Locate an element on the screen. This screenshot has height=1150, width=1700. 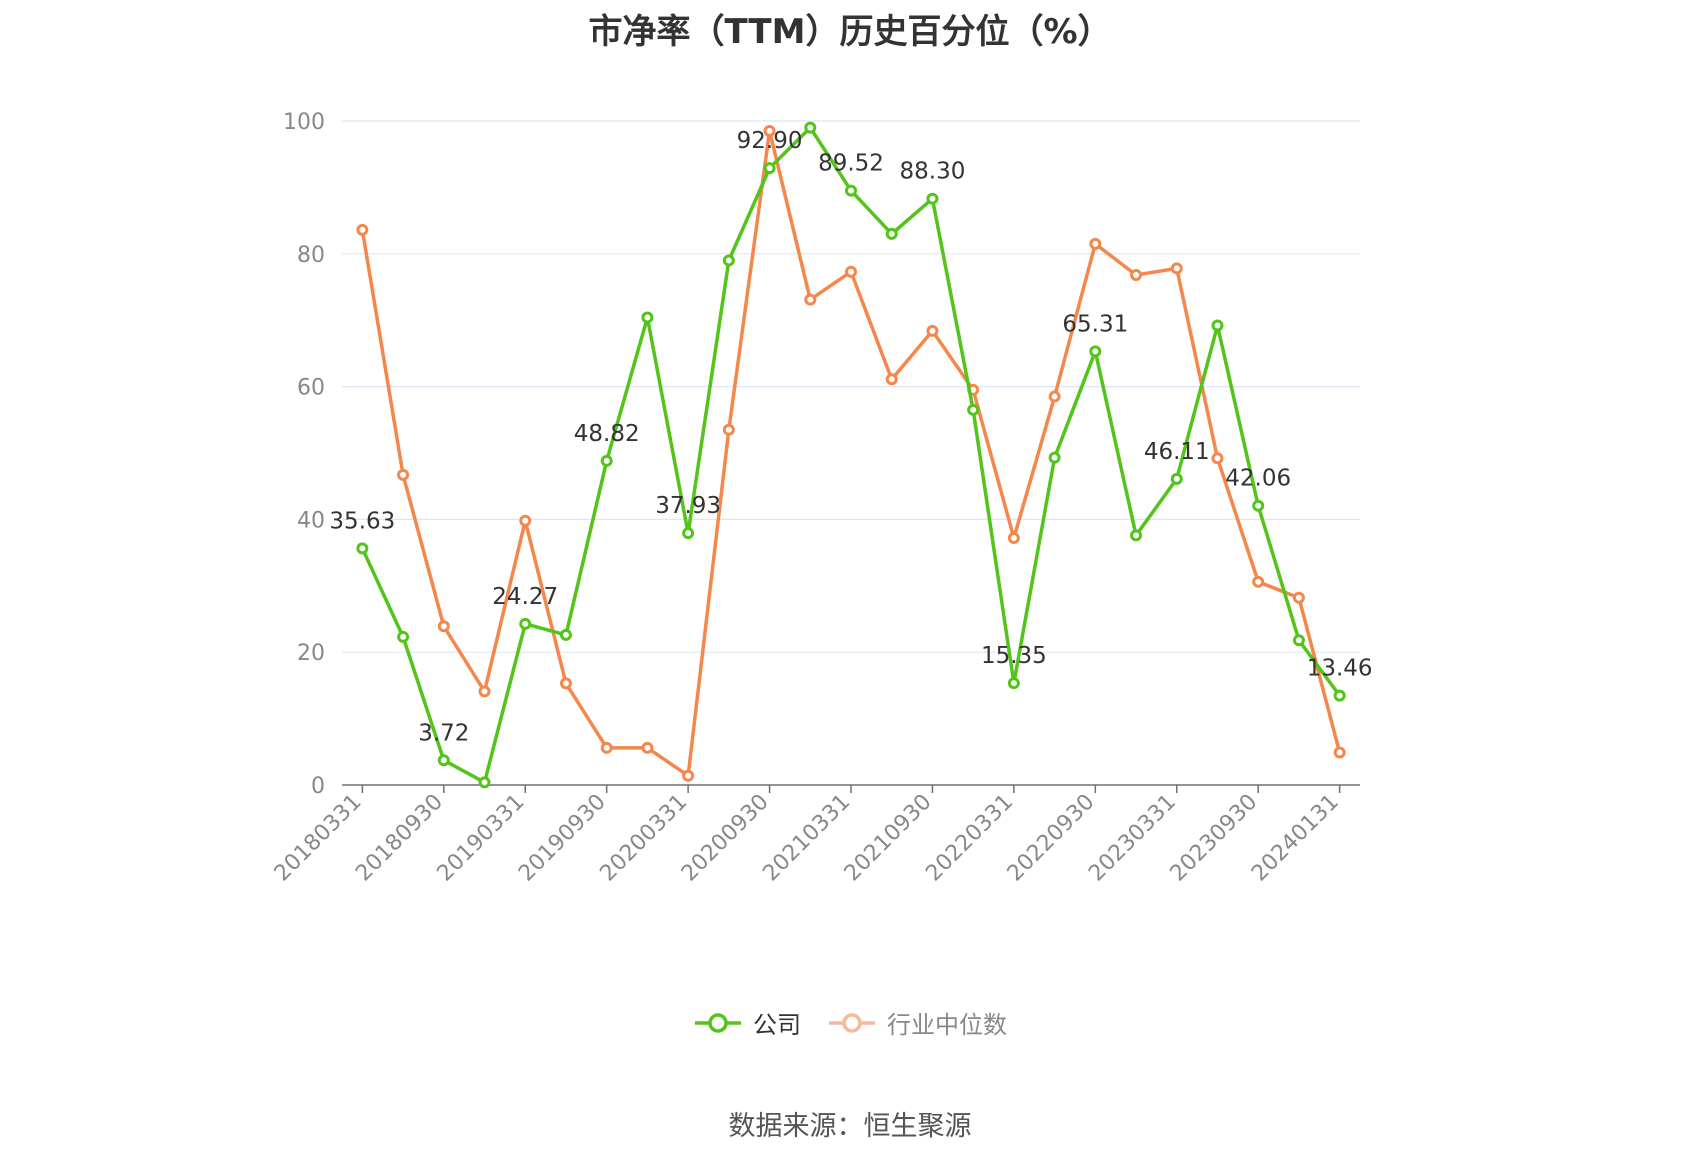
y-tick-label: 20 is located at coordinates (311, 653).